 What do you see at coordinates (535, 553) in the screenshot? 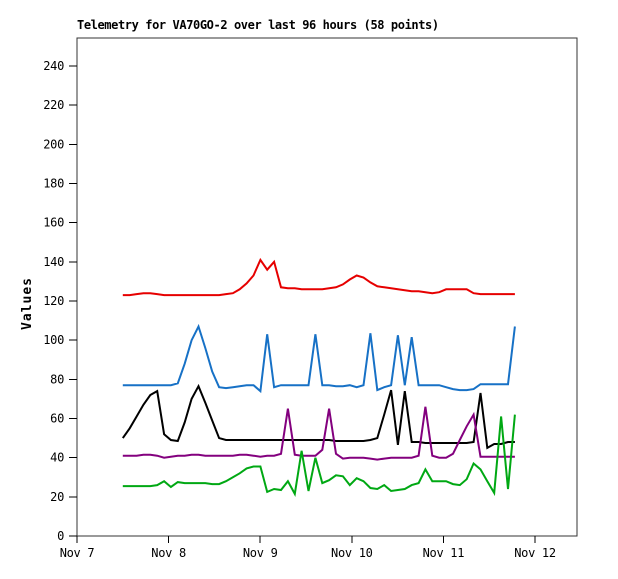
I see `x-tick-label: Nov 12` at bounding box center [535, 553].